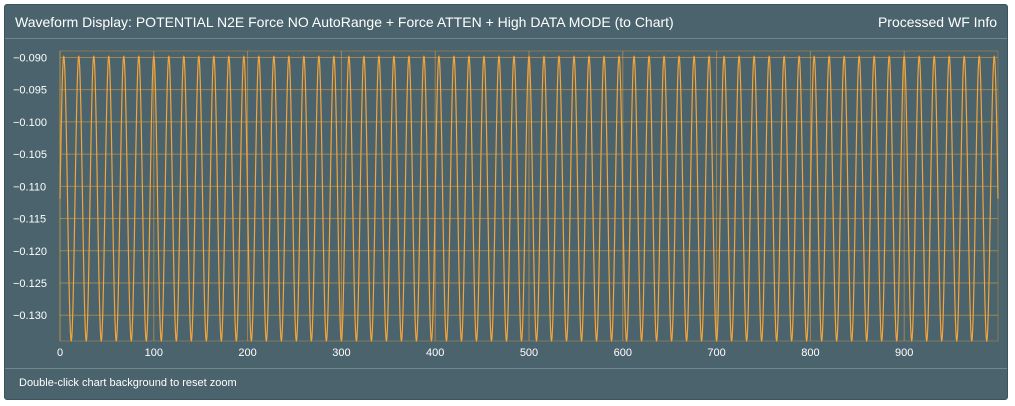  What do you see at coordinates (30, 284) in the screenshot?
I see `y-tick-label: −0.125` at bounding box center [30, 284].